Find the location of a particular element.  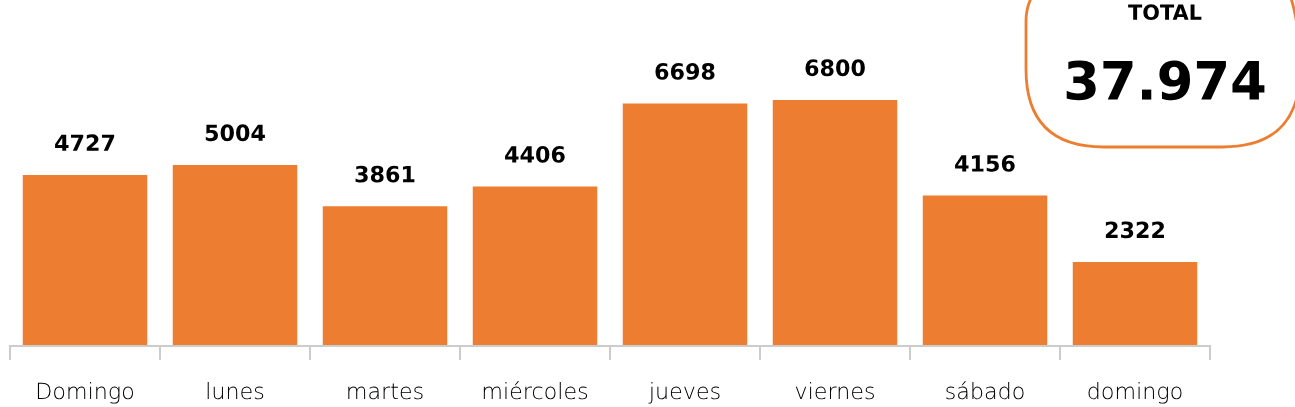

x-tick-label: sábado is located at coordinates (985, 390).